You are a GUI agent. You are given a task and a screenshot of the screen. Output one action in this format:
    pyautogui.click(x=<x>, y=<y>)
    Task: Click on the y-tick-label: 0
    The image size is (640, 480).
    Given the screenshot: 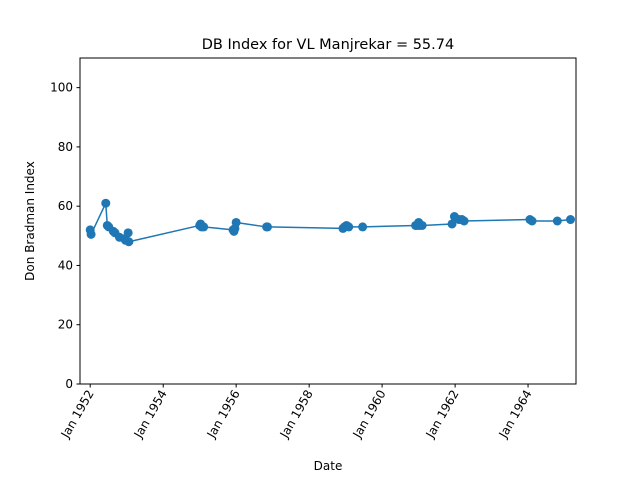 What is the action you would take?
    pyautogui.click(x=69, y=384)
    